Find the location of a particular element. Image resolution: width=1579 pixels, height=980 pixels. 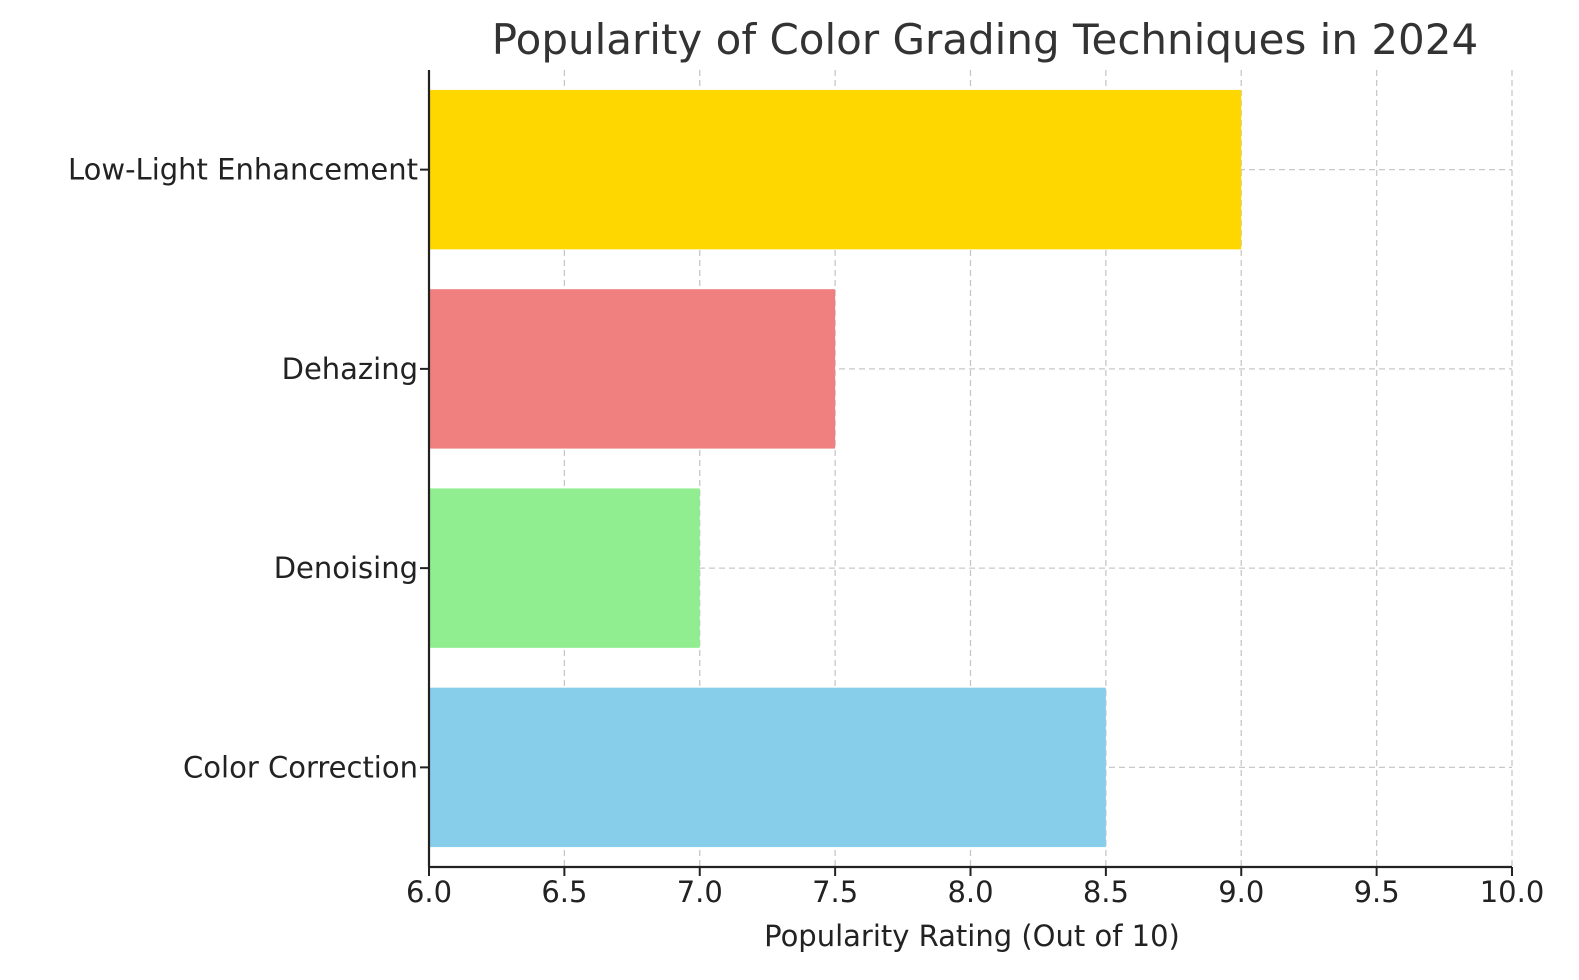

y-tick-label: Denoising is located at coordinates (346, 568).